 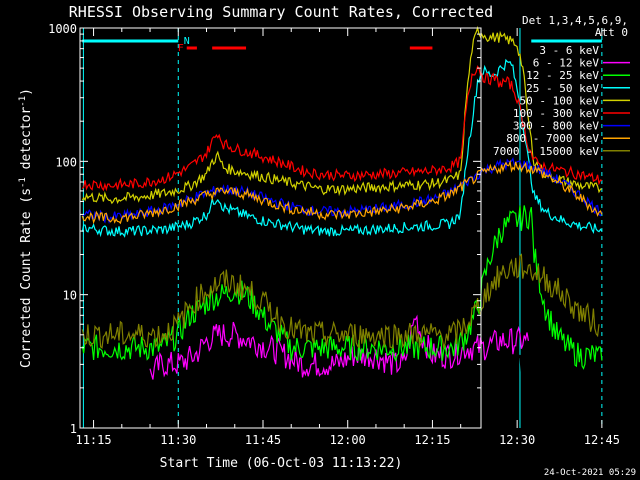 What do you see at coordinates (342, 45) in the screenshot?
I see `flag-bars: NF` at bounding box center [342, 45].